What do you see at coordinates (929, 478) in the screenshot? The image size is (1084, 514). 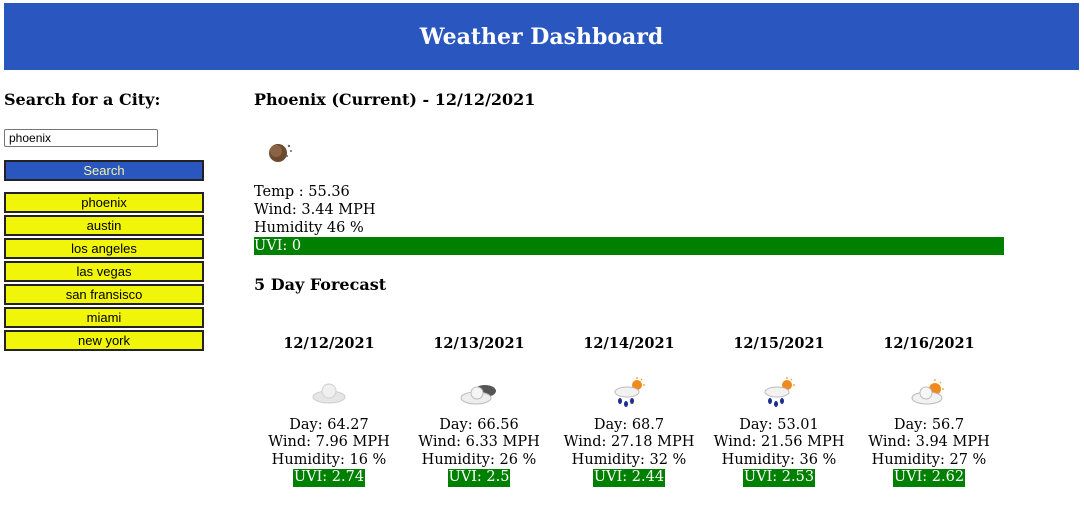 I see `forecast-uvi-badge: UVI: 2.62` at bounding box center [929, 478].